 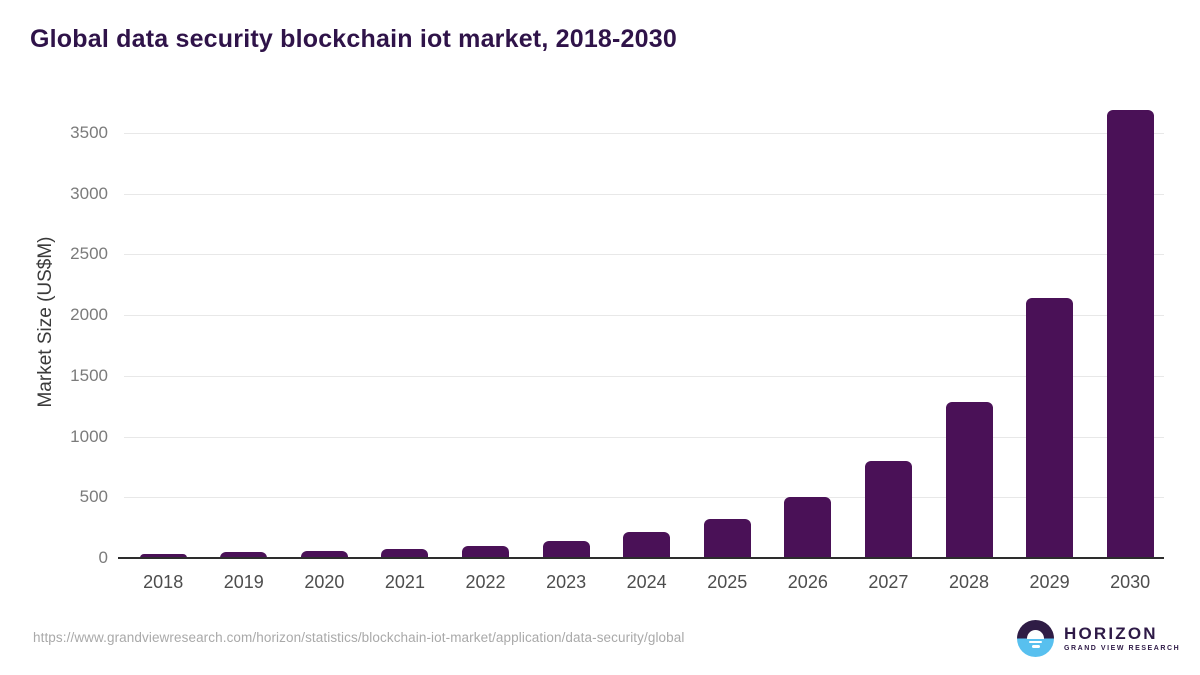 What do you see at coordinates (163, 555) in the screenshot?
I see `bar-2018` at bounding box center [163, 555].